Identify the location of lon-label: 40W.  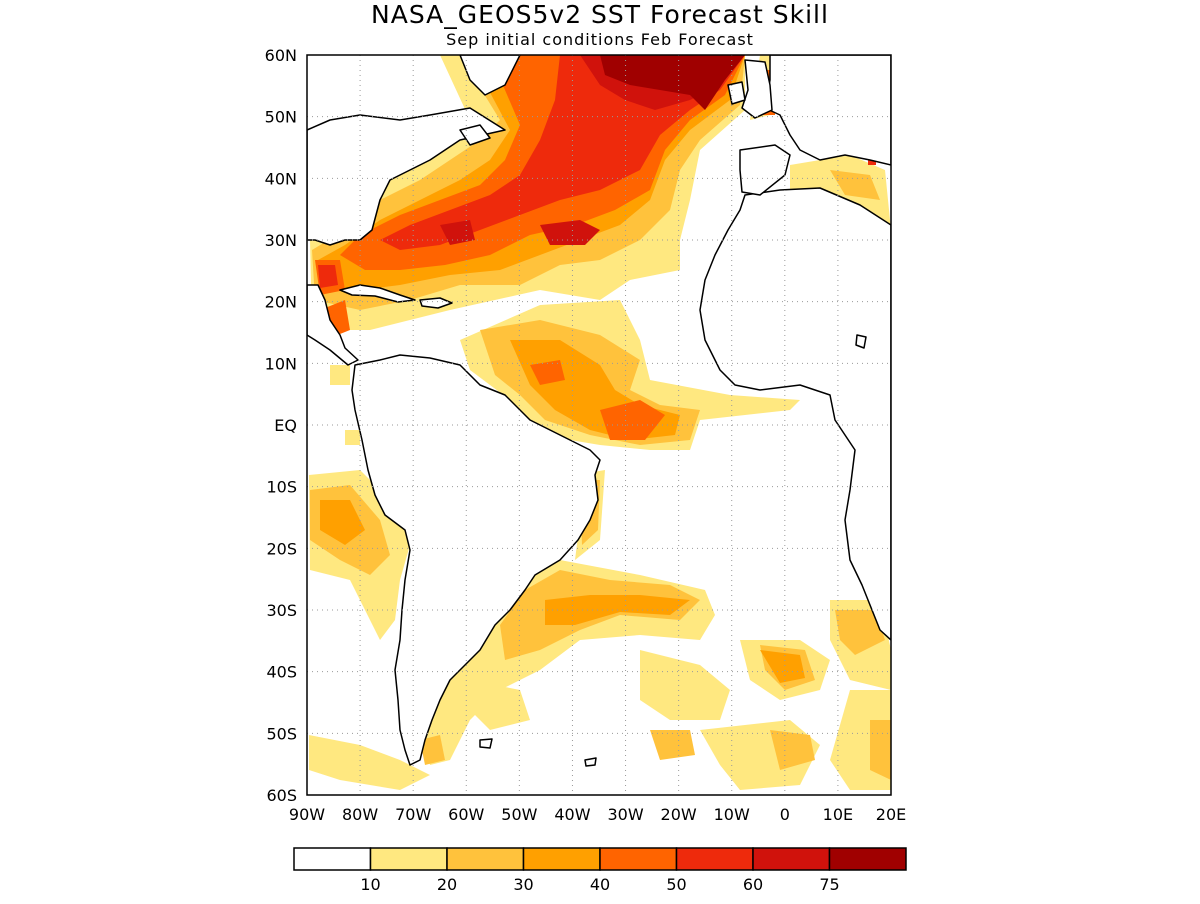
(572, 814).